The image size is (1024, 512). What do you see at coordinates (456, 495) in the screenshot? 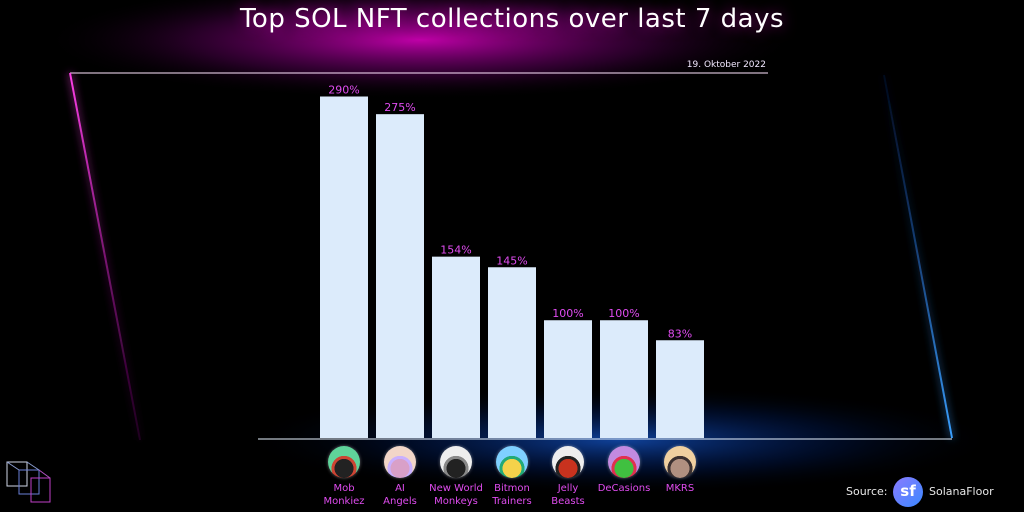
I see `category-label: New World Monkeys` at bounding box center [456, 495].